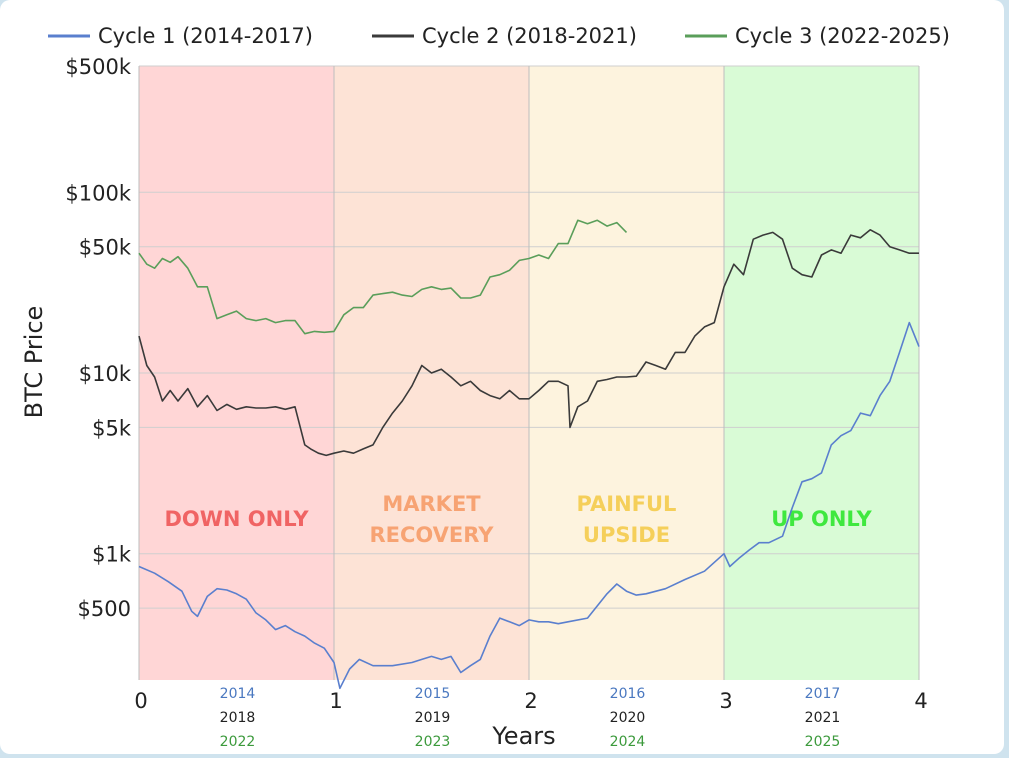 The width and height of the screenshot is (1009, 758). I want to click on year-label: 2025, so click(823, 742).